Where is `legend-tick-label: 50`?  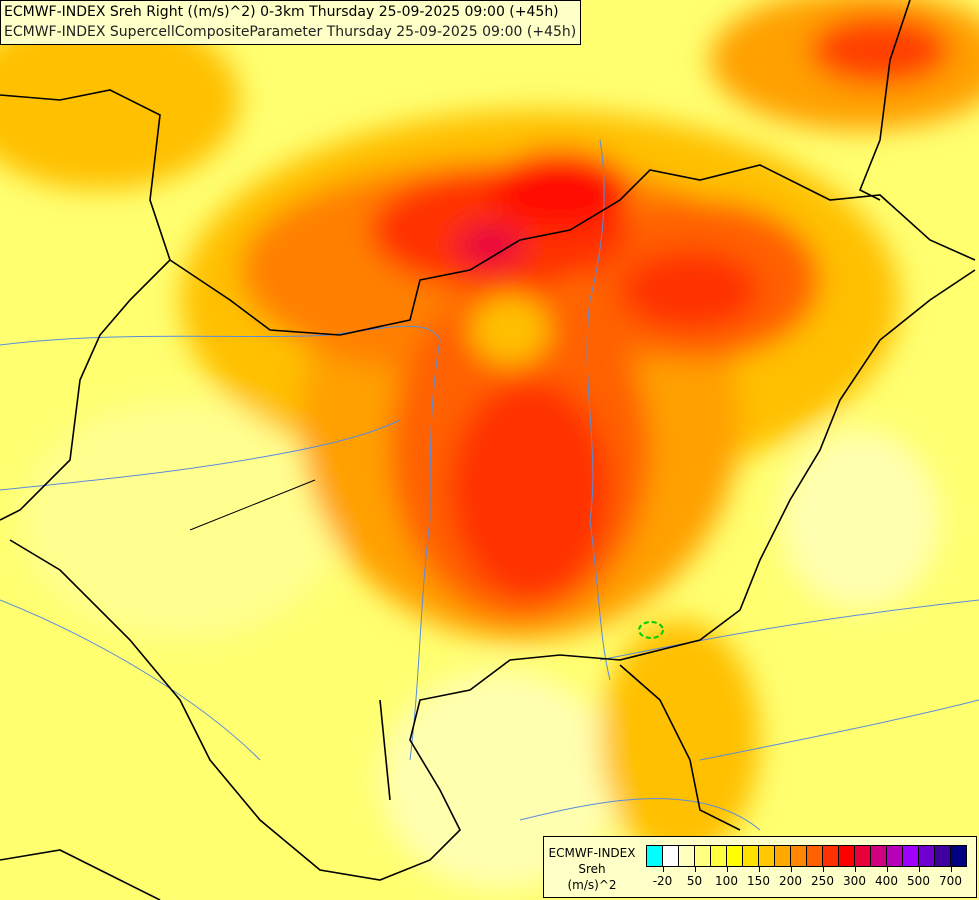
legend-tick-label: 50 is located at coordinates (694, 881).